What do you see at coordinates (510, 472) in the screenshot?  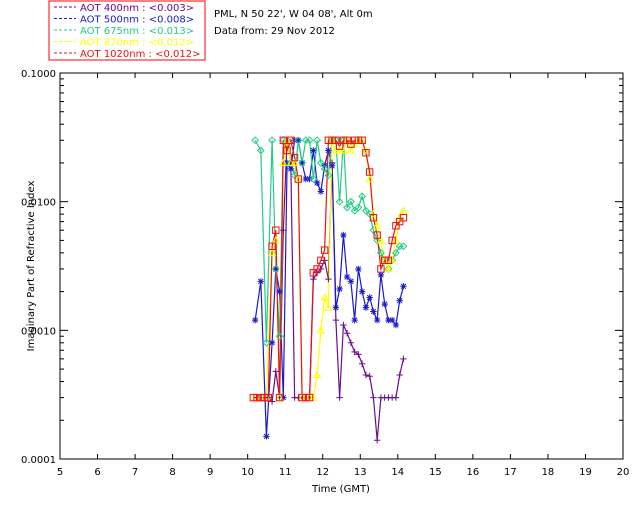 I see `x-tick-label: 17` at bounding box center [510, 472].